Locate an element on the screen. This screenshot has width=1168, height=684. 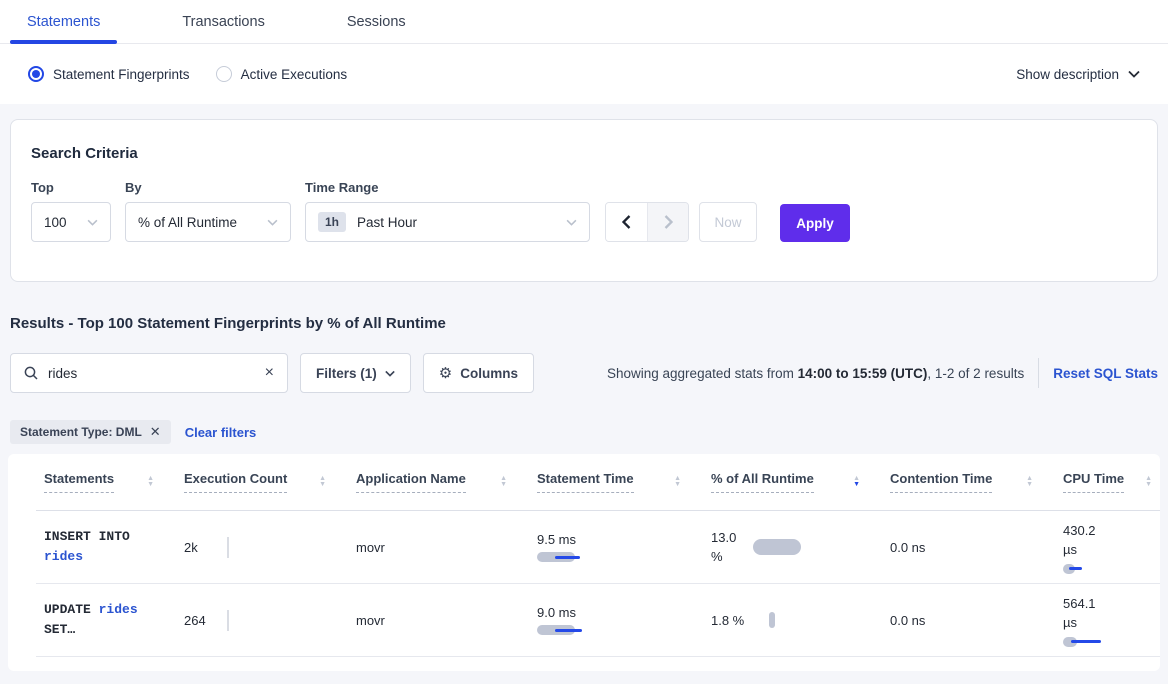
filter-chip-statement-type: Statement Type: DML ✕ is located at coordinates (90, 432).